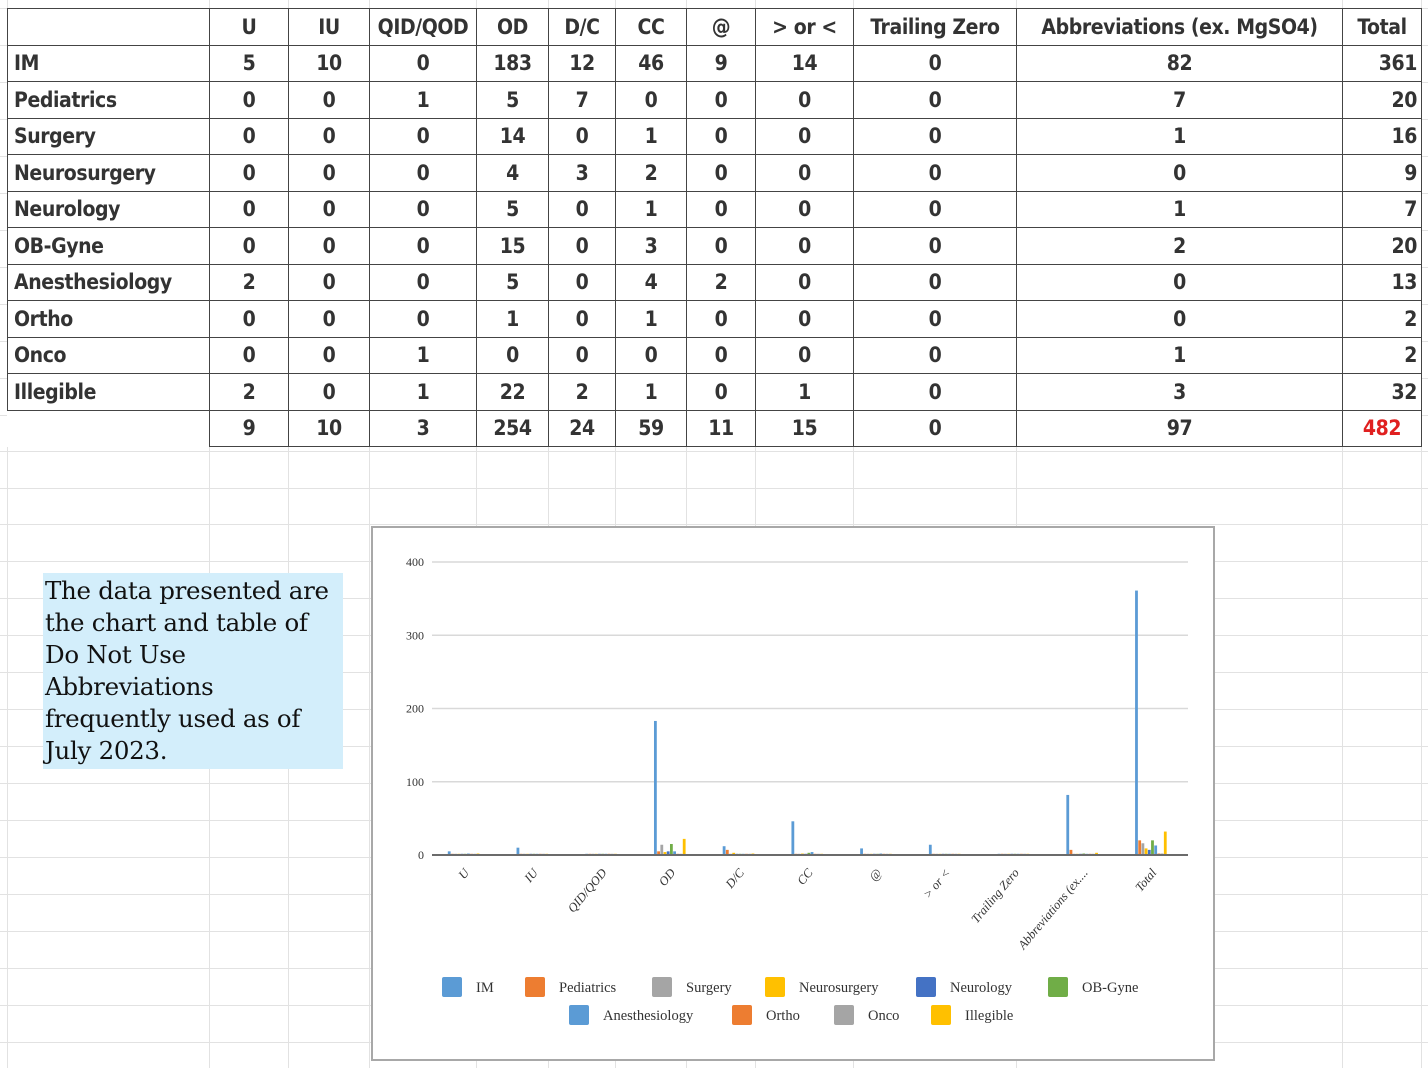 Image resolution: width=1428 pixels, height=1068 pixels. Describe the element at coordinates (1179, 27) in the screenshot. I see `column-header: Abbreviations (ex. MgSO4)` at that location.